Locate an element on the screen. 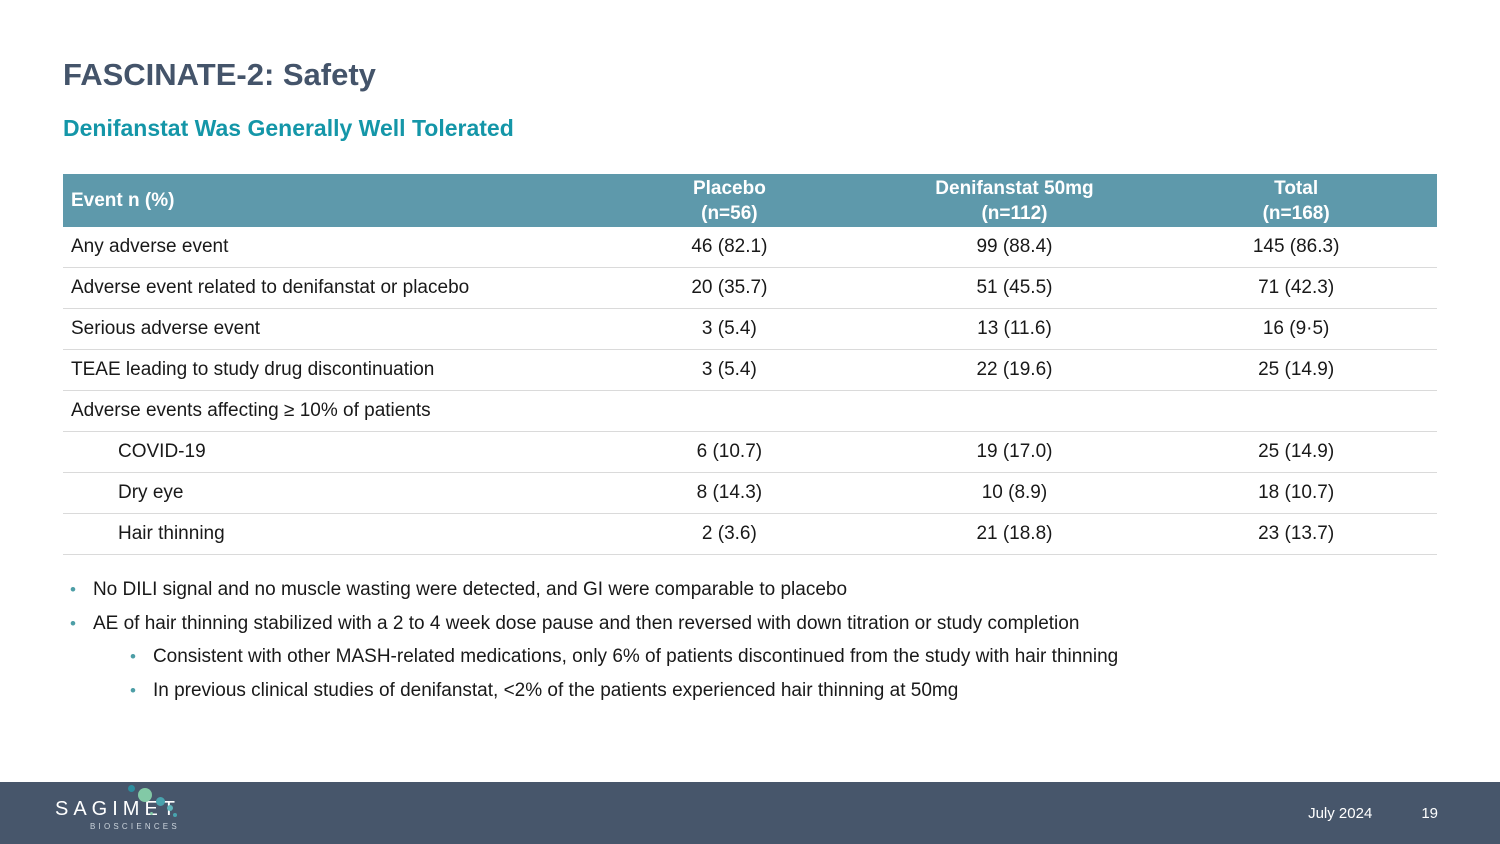 This screenshot has width=1500, height=844. cell-total: 145 (86.3) is located at coordinates (1296, 246).